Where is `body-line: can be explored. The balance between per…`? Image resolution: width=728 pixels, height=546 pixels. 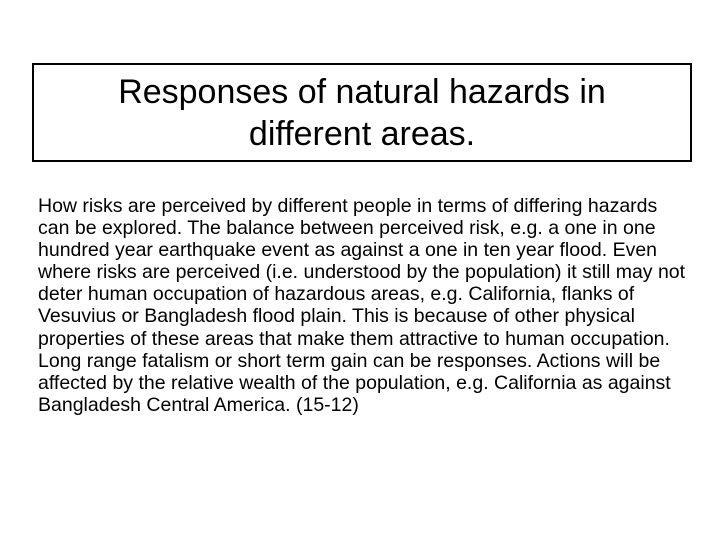 body-line: can be explored. The balance between per… is located at coordinates (347, 228).